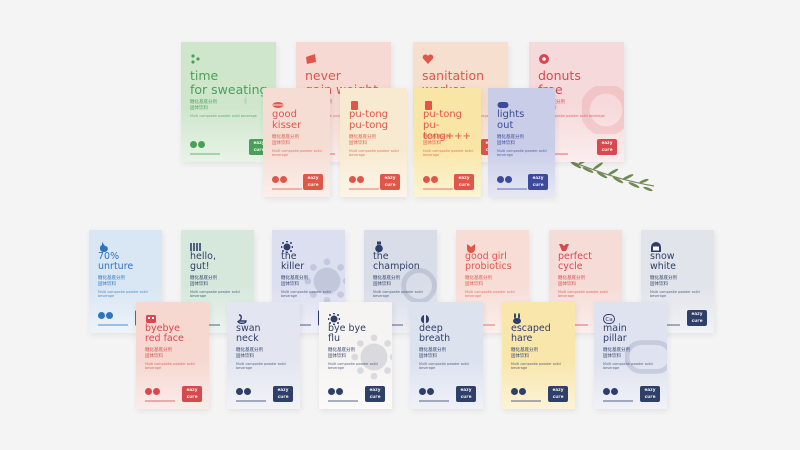 The image size is (800, 450). Describe the element at coordinates (287, 246) in the screenshot. I see `germ-icon` at that location.